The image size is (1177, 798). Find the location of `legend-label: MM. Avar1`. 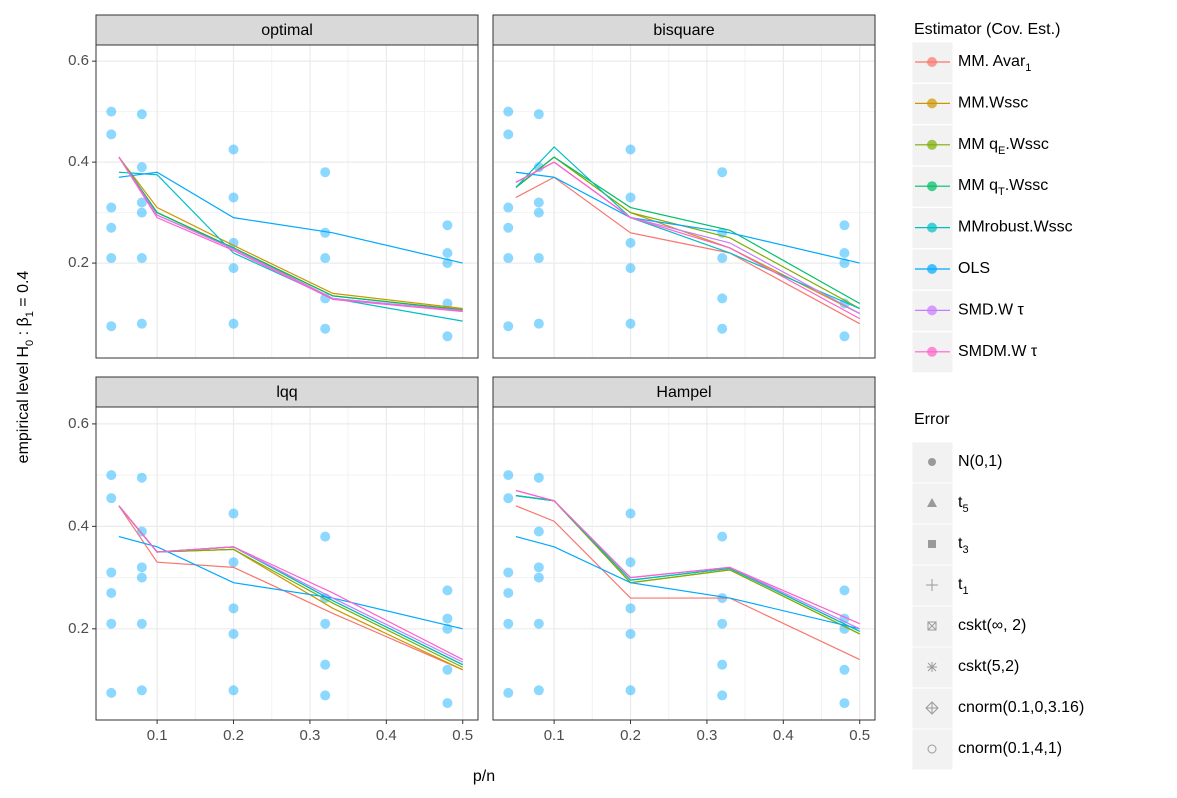

legend-label: MM. Avar1 is located at coordinates (994, 63).